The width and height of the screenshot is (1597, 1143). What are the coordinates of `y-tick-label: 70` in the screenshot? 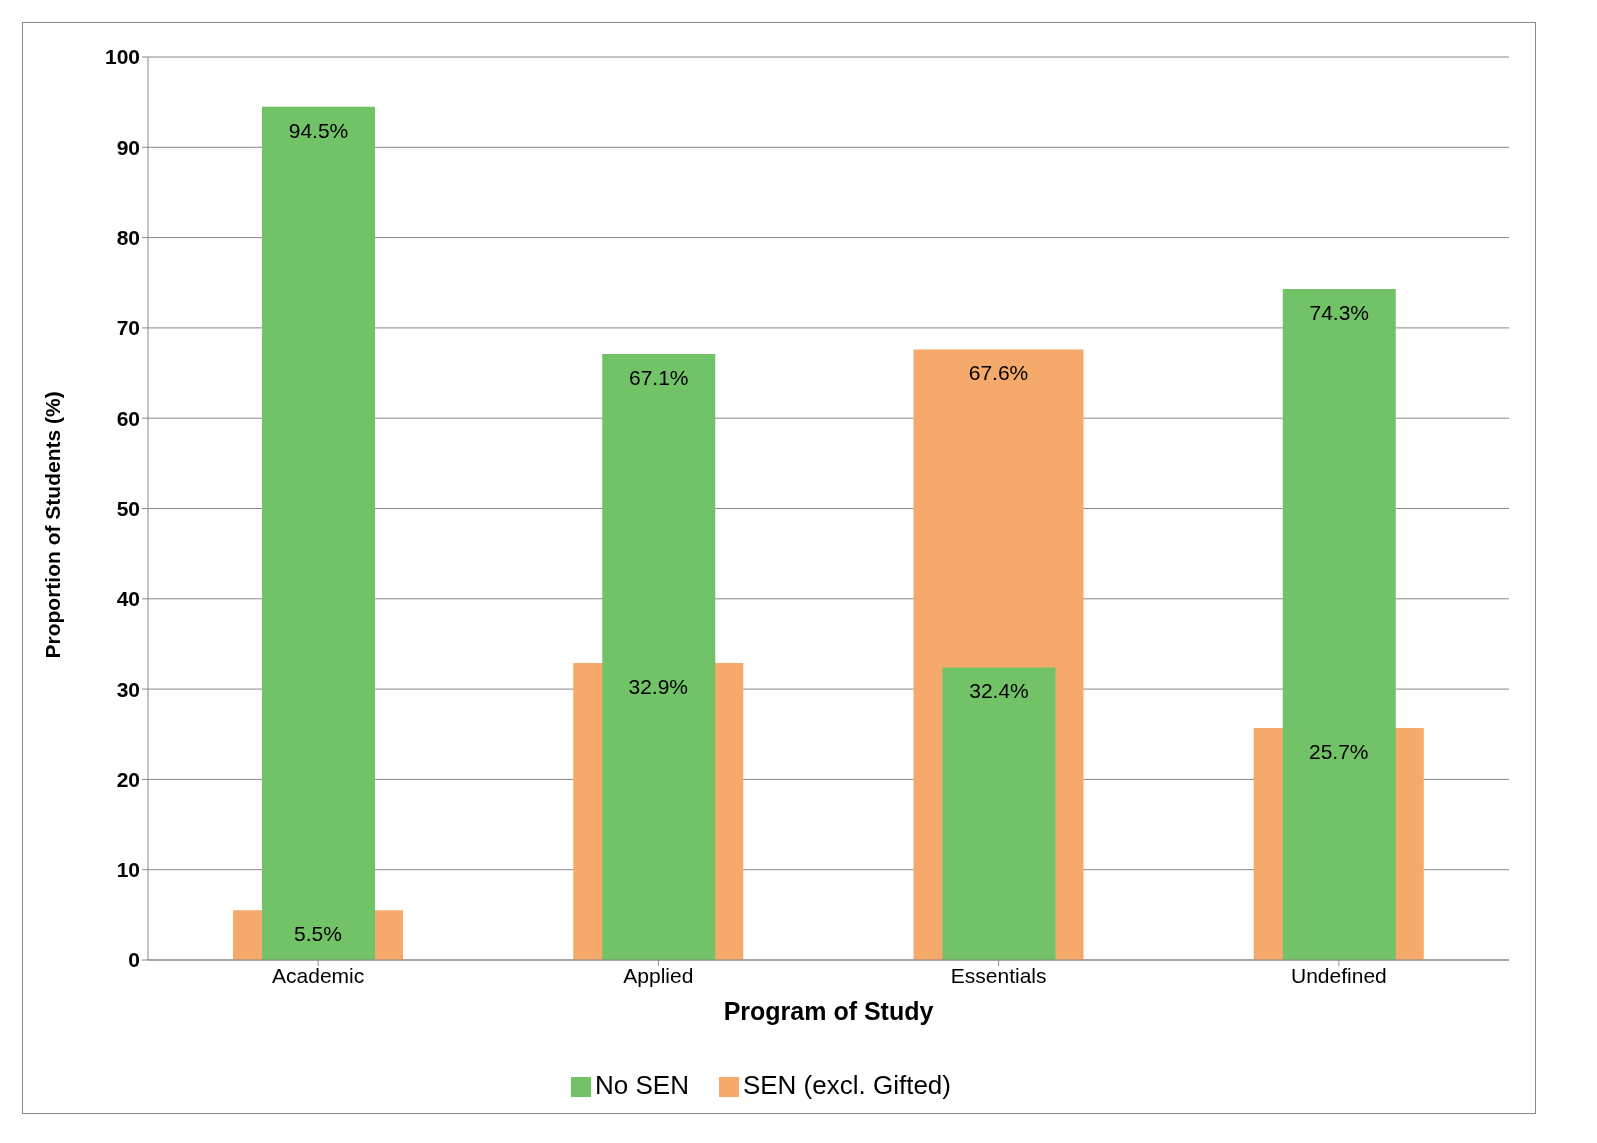 It's located at (128, 328).